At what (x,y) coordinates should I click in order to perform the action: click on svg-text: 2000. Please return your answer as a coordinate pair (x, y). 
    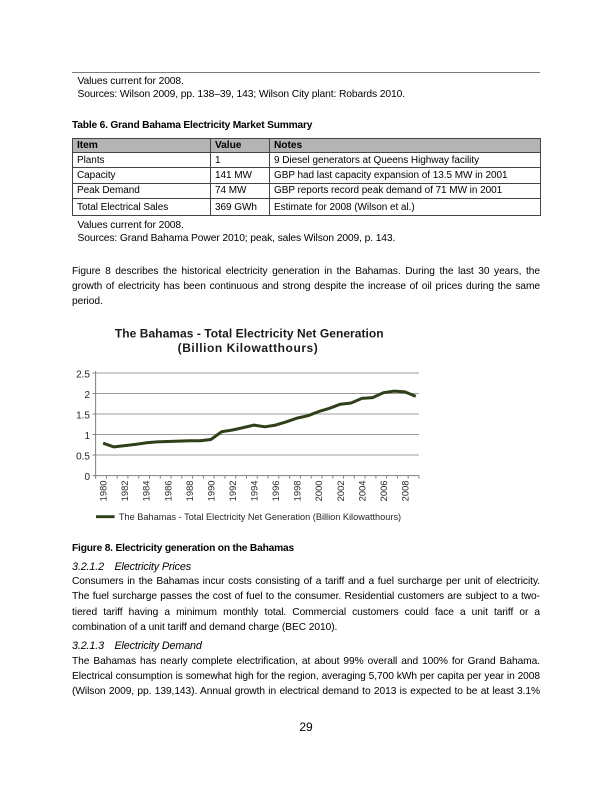
    Looking at the image, I should click on (318, 491).